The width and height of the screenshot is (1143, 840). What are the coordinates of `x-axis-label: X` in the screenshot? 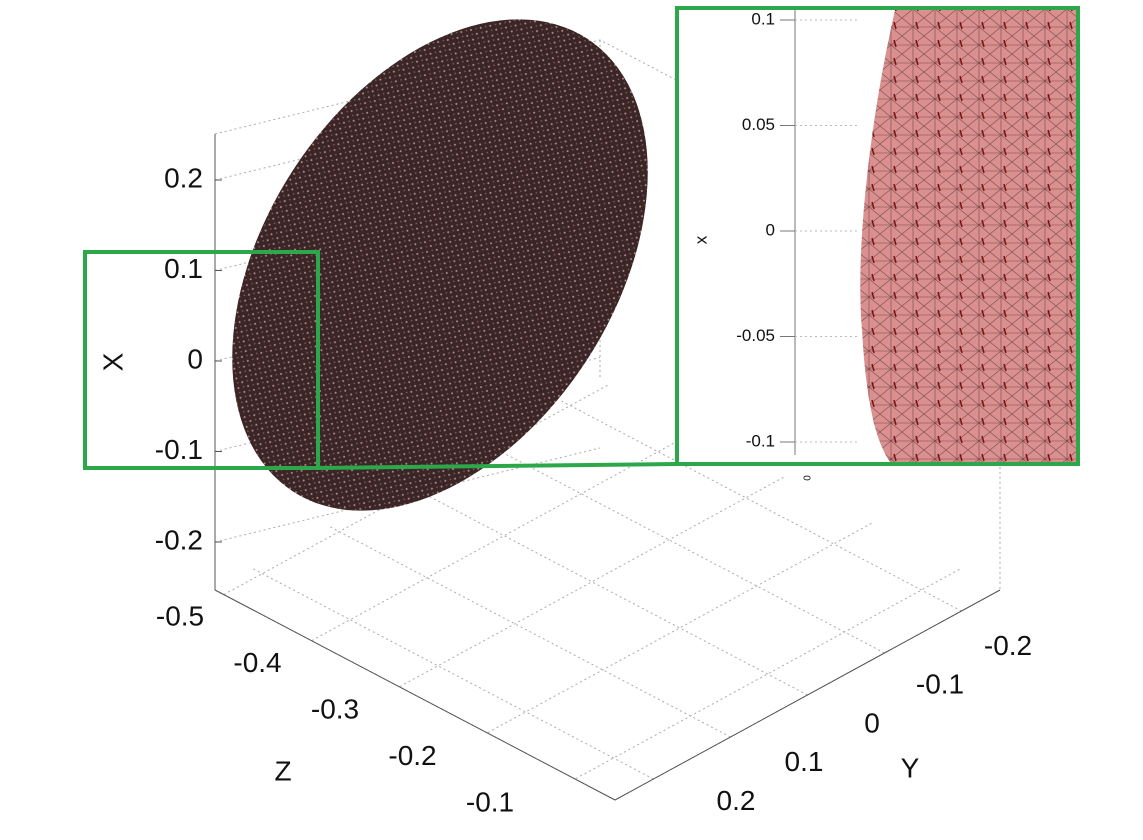 It's located at (112, 361).